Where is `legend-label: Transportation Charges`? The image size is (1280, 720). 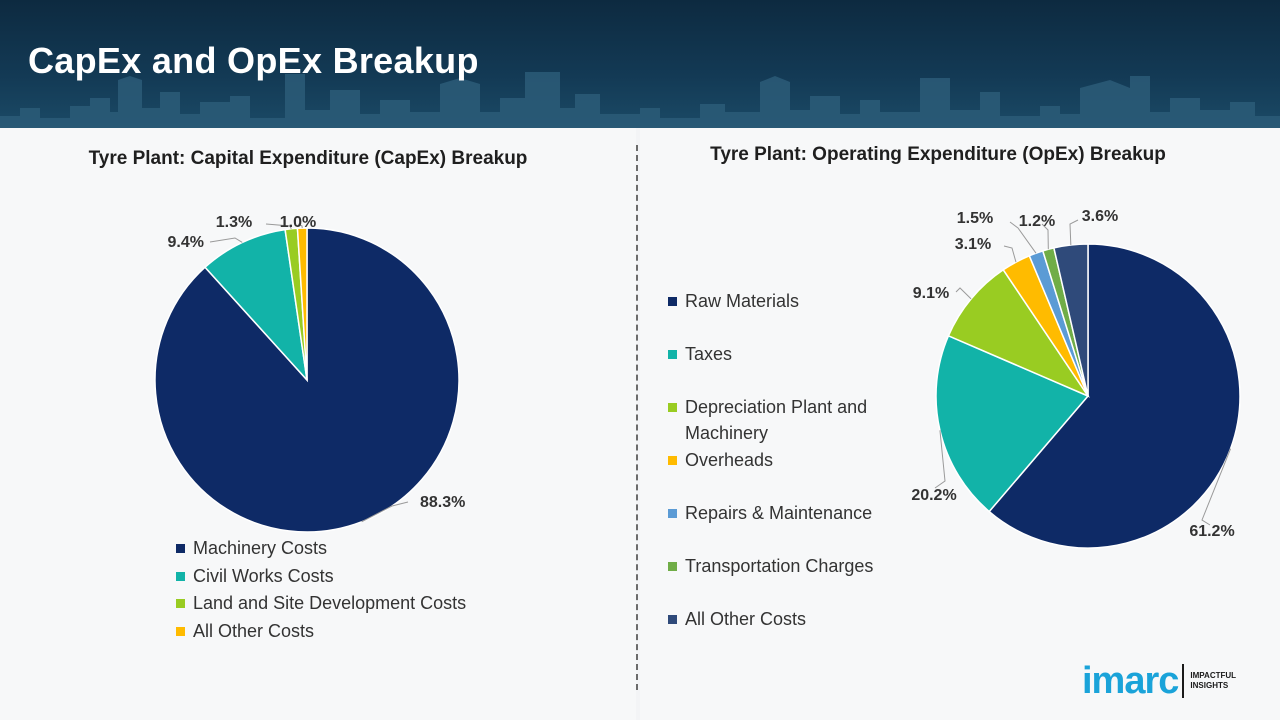
legend-label: Transportation Charges is located at coordinates (779, 566).